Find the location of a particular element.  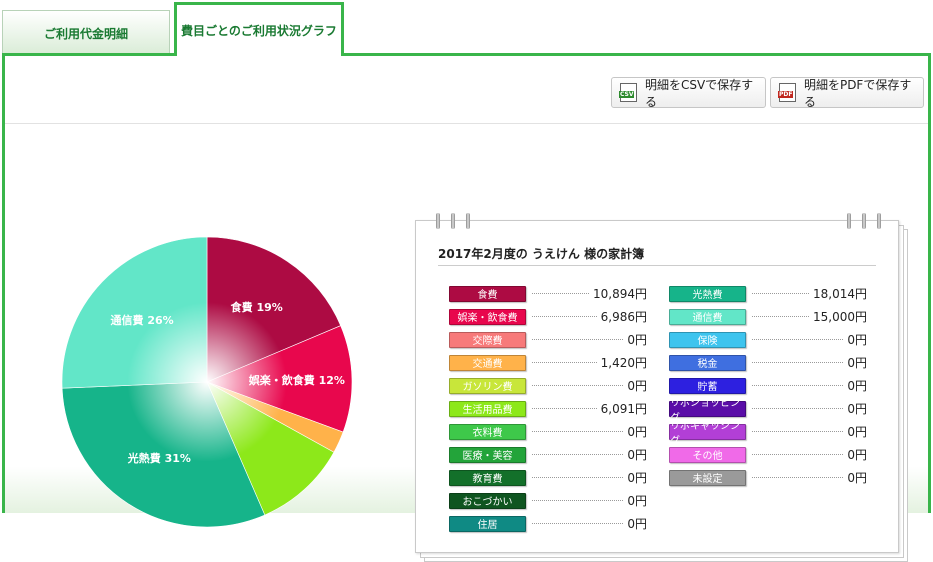

category-label: 住居 is located at coordinates (487, 523).